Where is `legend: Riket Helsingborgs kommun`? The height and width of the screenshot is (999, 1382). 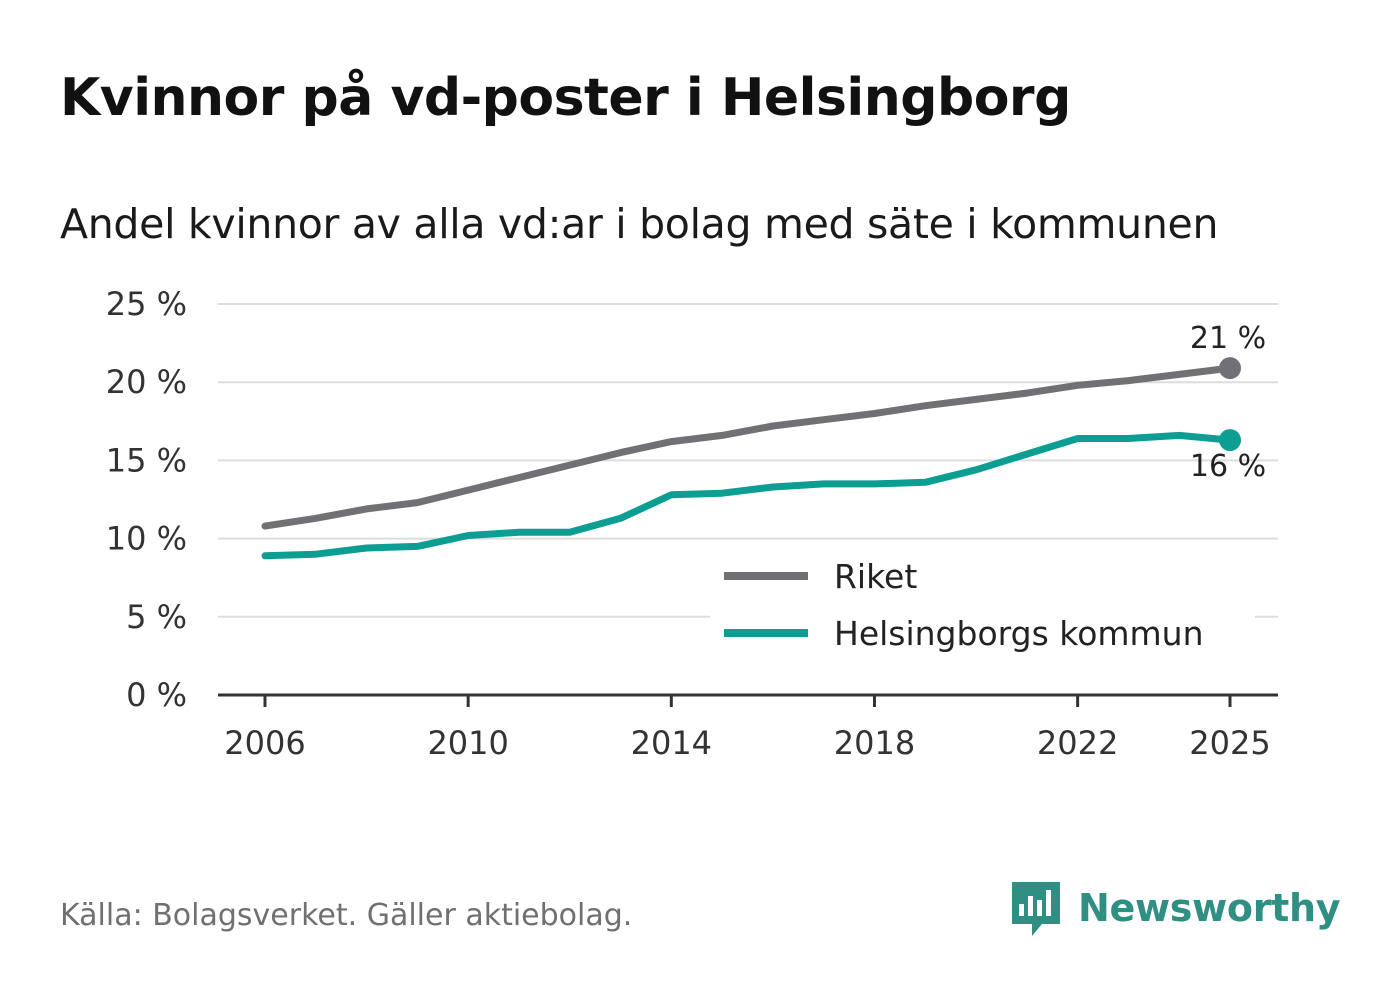
legend: Riket Helsingborgs kommun is located at coordinates (982, 607).